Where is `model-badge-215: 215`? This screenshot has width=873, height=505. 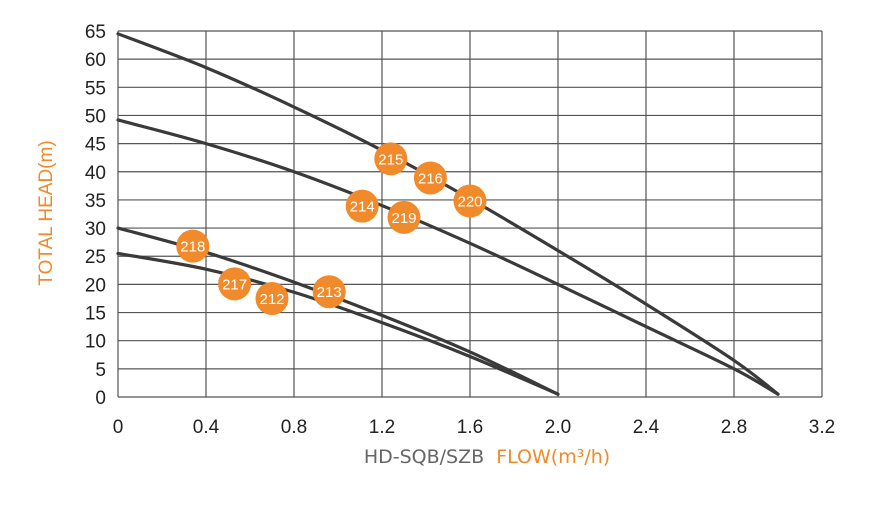 model-badge-215: 215 is located at coordinates (391, 159).